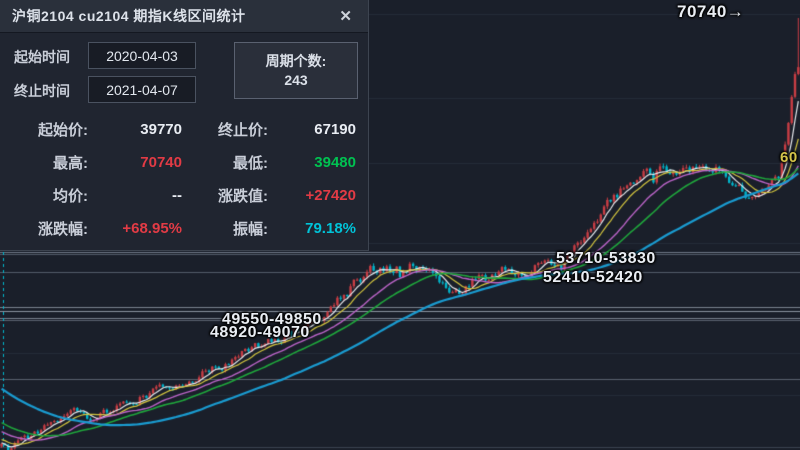 Image resolution: width=800 pixels, height=450 pixels. Describe the element at coordinates (70, 196) in the screenshot. I see `stat-label: 均价:` at that location.